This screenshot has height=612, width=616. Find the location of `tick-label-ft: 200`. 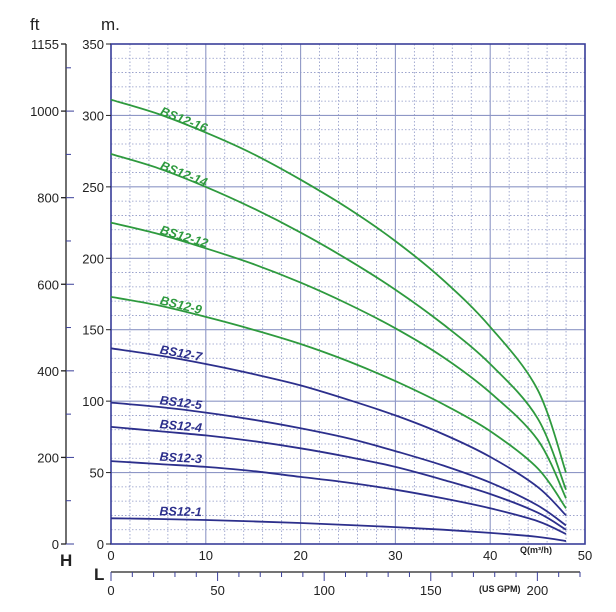

tick-label-ft: 200 is located at coordinates (48, 457).